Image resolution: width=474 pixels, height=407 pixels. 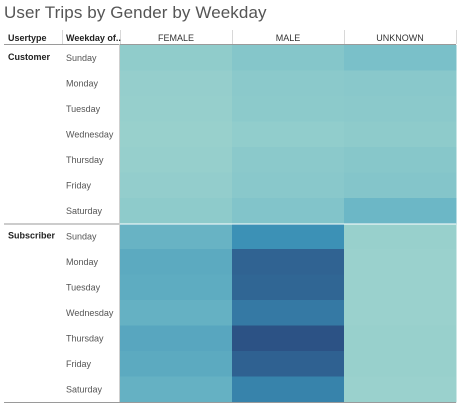 I want to click on heatmap-cell-customer-wednesday-female, so click(x=176, y=134).